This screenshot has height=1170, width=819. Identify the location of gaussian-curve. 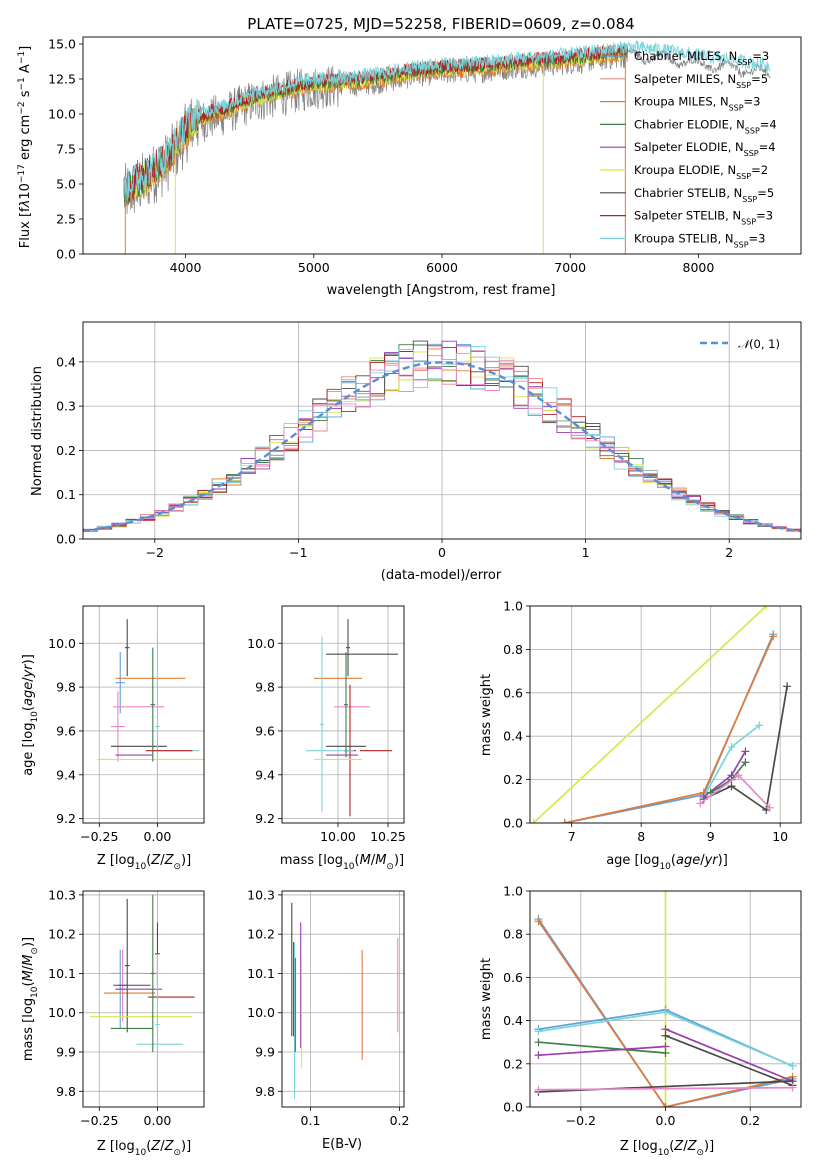
(442, 447).